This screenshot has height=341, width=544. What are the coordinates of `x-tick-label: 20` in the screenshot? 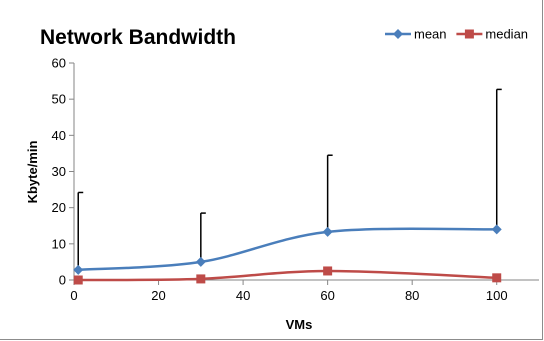 It's located at (158, 295).